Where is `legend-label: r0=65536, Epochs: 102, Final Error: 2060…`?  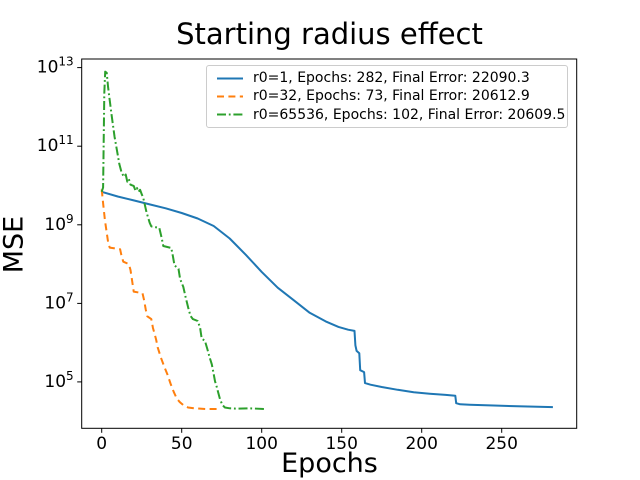 legend-label: r0=65536, Epochs: 102, Final Error: 2060… is located at coordinates (409, 114).